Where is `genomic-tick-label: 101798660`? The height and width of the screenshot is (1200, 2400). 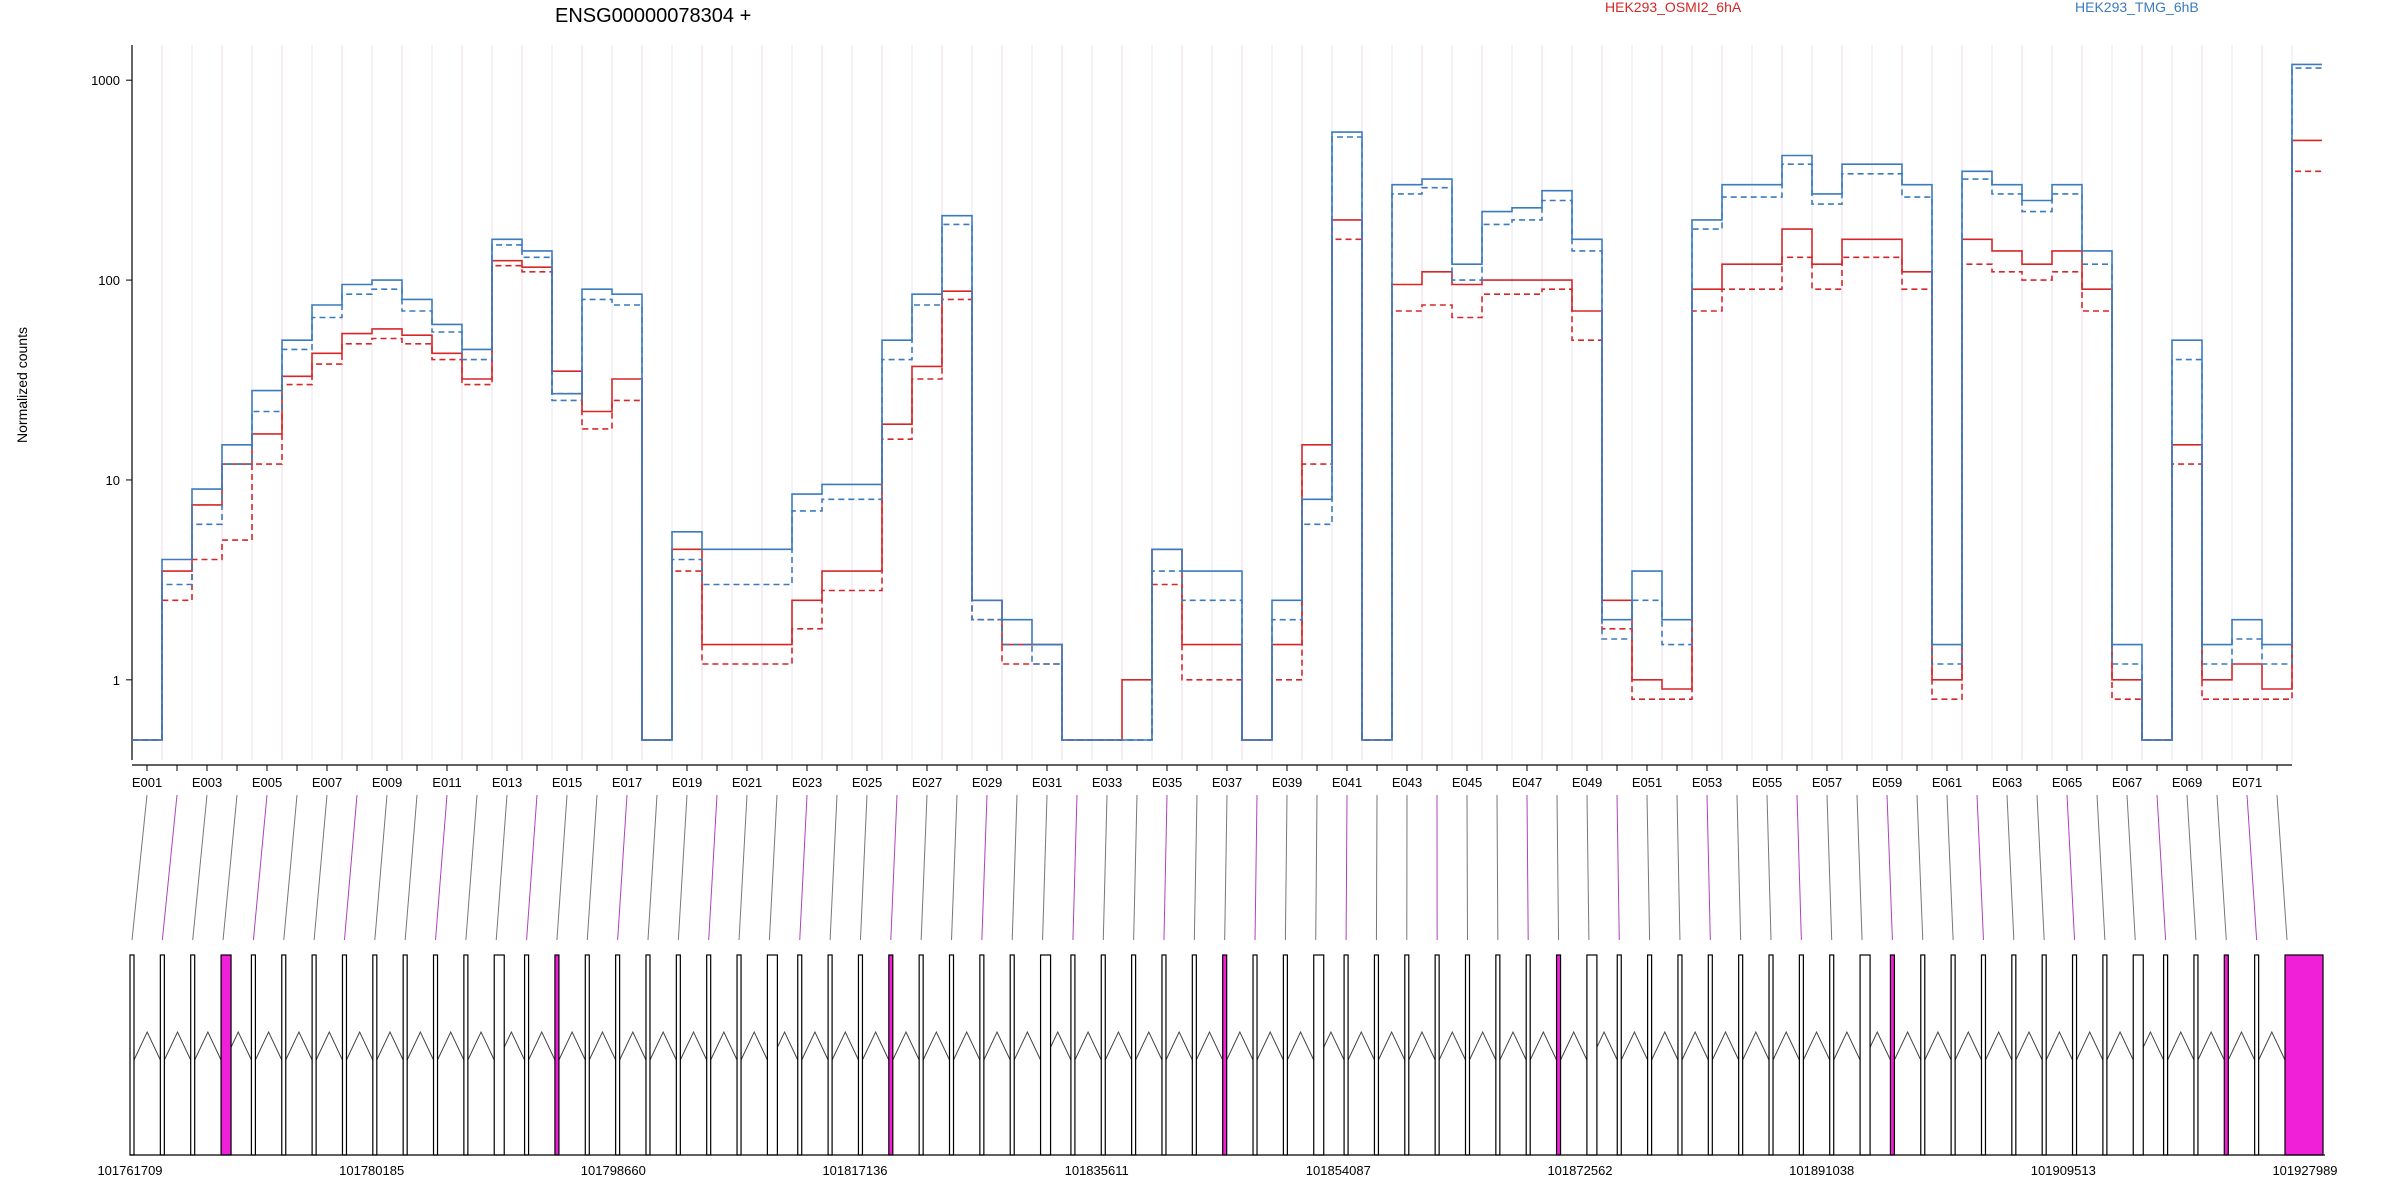
genomic-tick-label: 101798660 is located at coordinates (613, 1170).